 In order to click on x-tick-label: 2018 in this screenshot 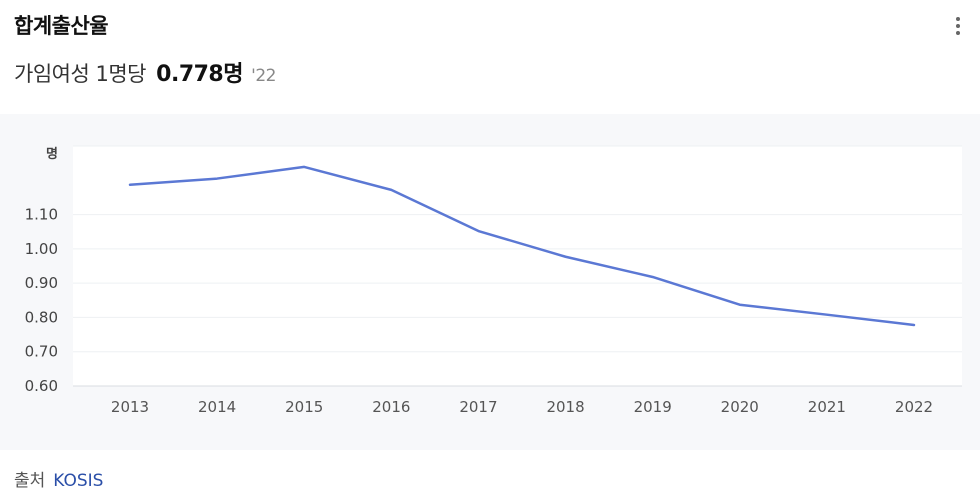, I will do `click(565, 407)`.